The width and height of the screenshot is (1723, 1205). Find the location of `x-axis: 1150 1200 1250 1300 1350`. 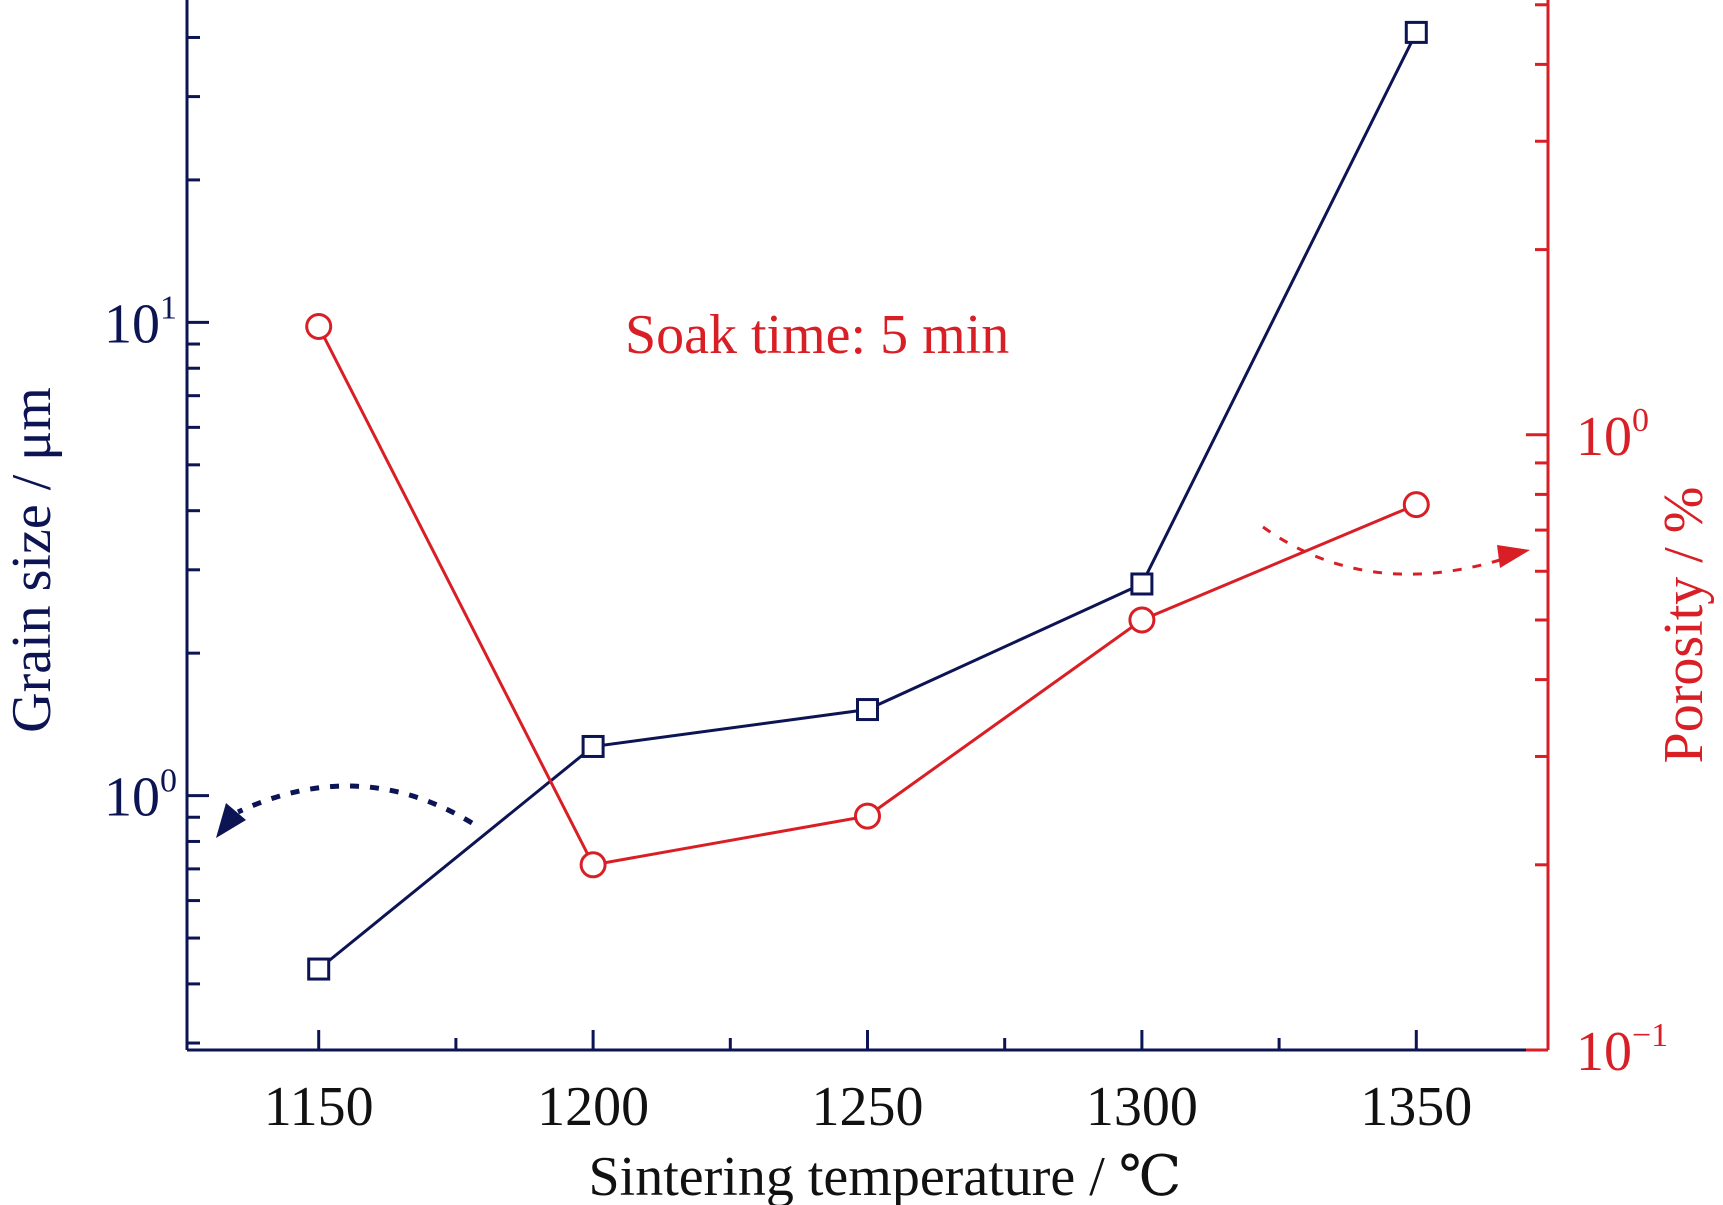

x-axis: 1150 1200 1250 1300 1350 is located at coordinates (868, 1084).